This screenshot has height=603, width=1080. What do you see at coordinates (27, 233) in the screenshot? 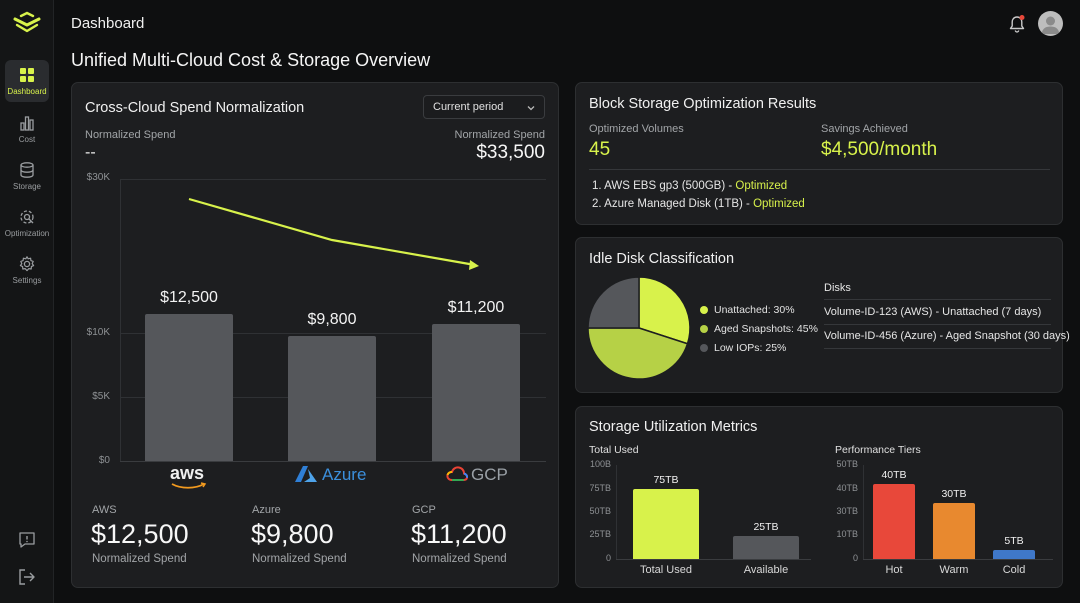
I see `sidebar-item-label: Optimization` at bounding box center [27, 233].